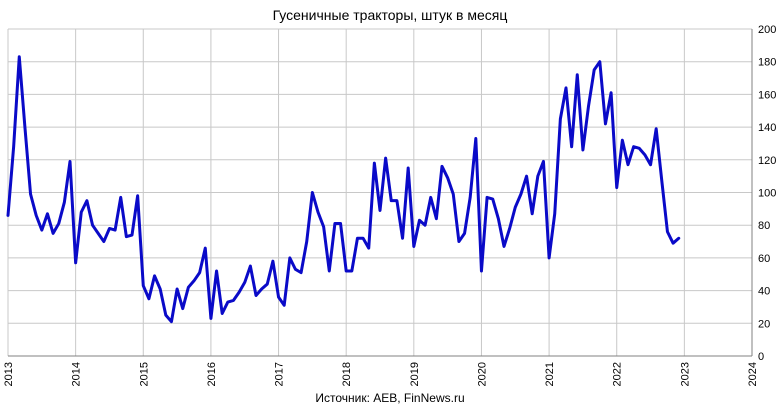  I want to click on source-note: Источник: AEB, FinNews.ru, so click(389, 398).